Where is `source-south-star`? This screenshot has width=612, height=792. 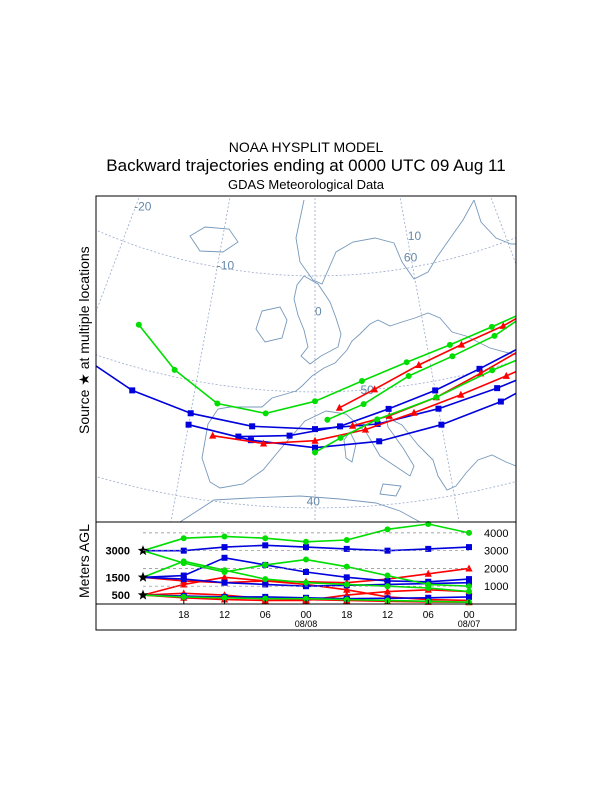 source-south-star is located at coordinates (590, 342).